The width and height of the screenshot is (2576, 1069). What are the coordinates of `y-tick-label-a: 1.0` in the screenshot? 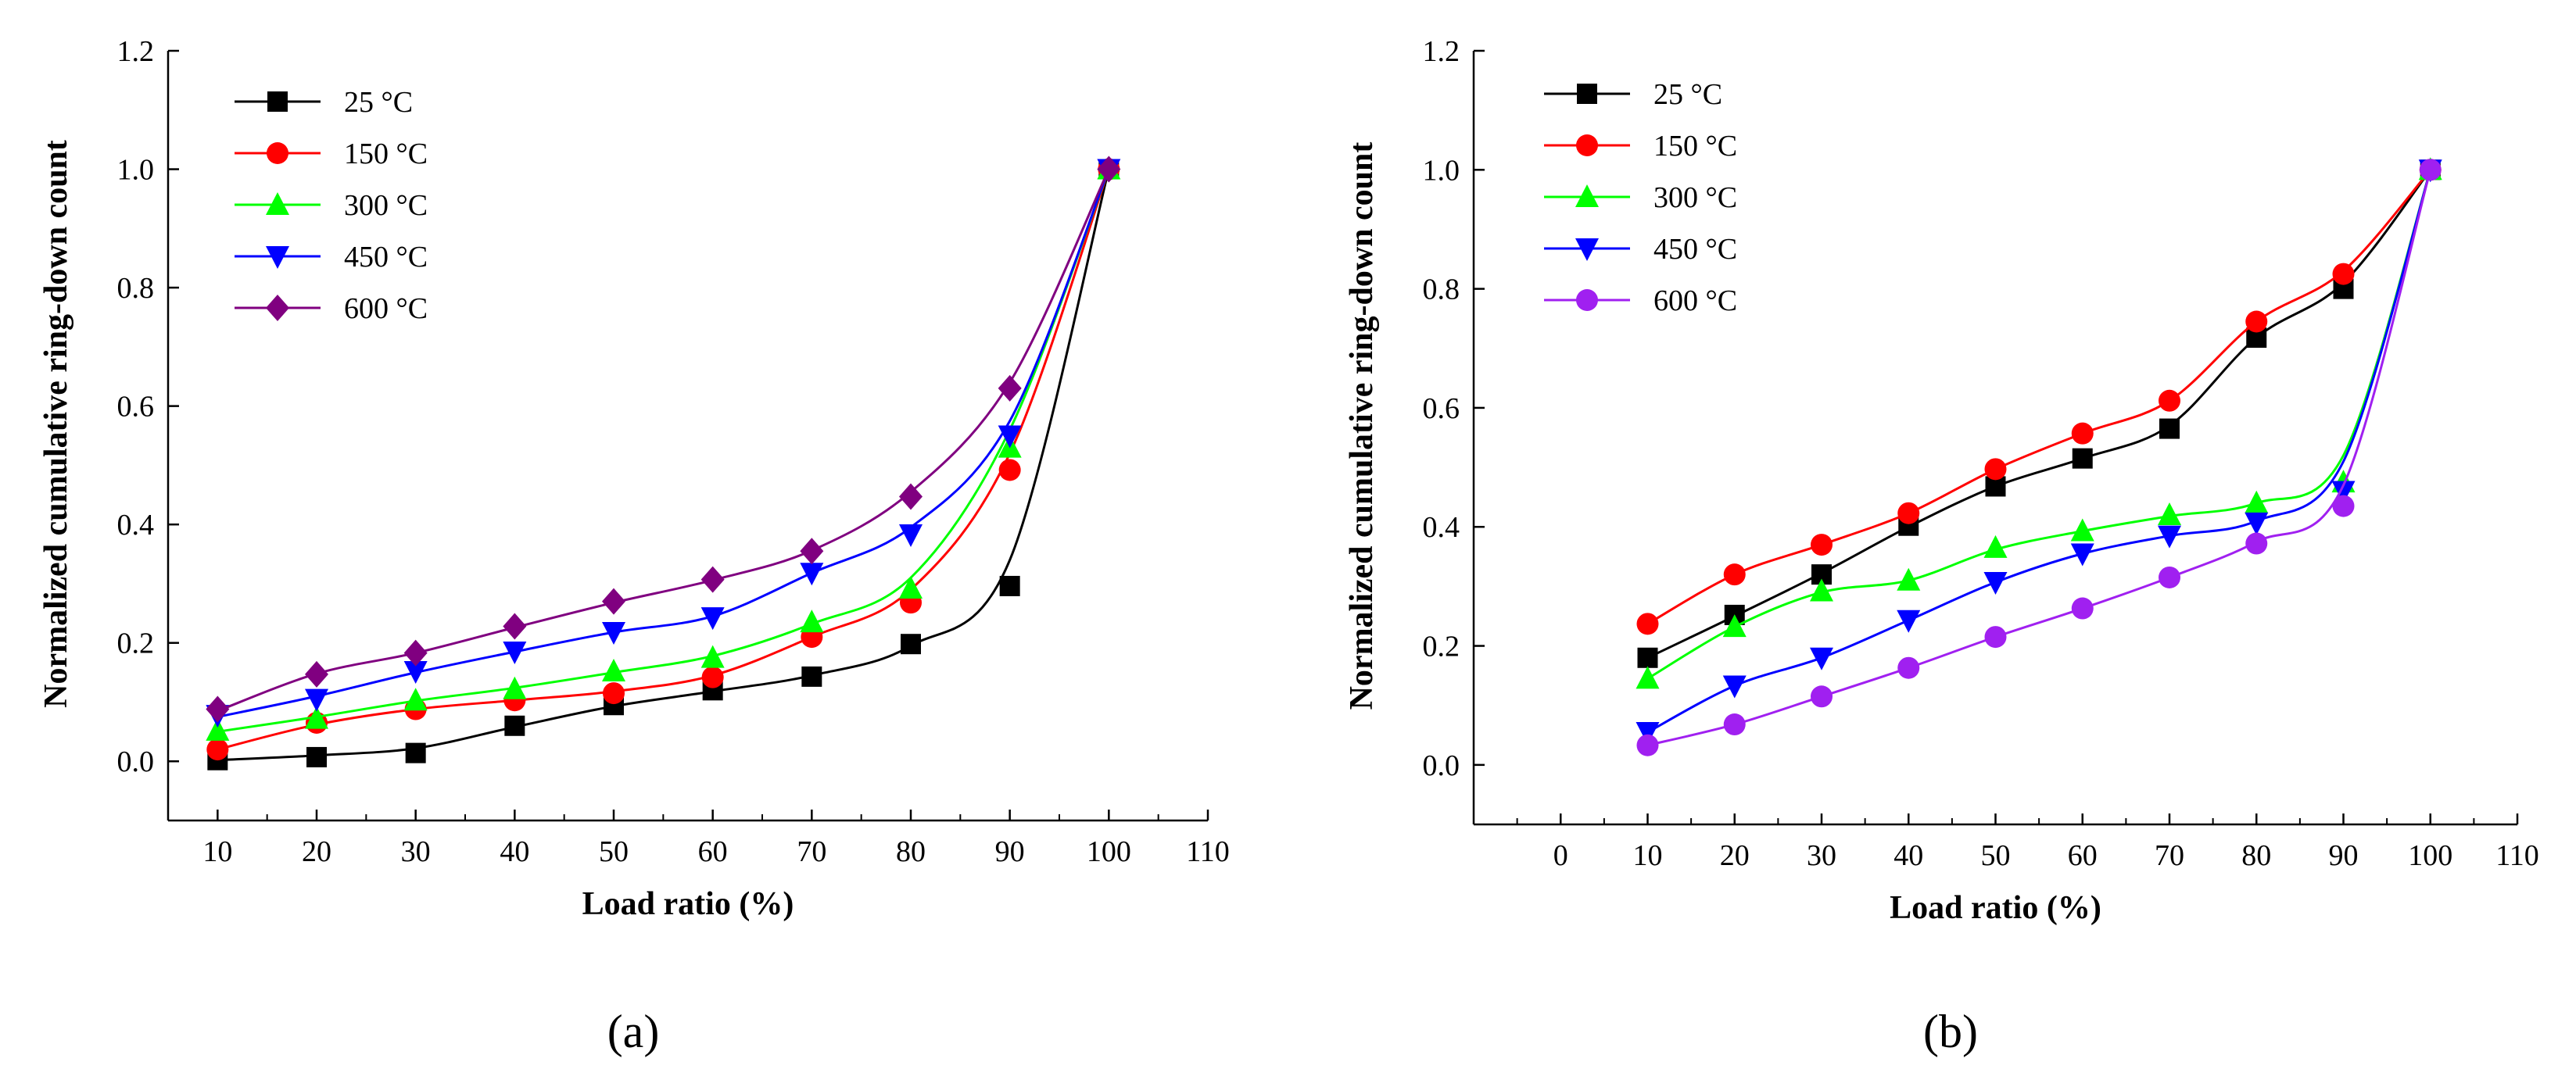 It's located at (136, 170).